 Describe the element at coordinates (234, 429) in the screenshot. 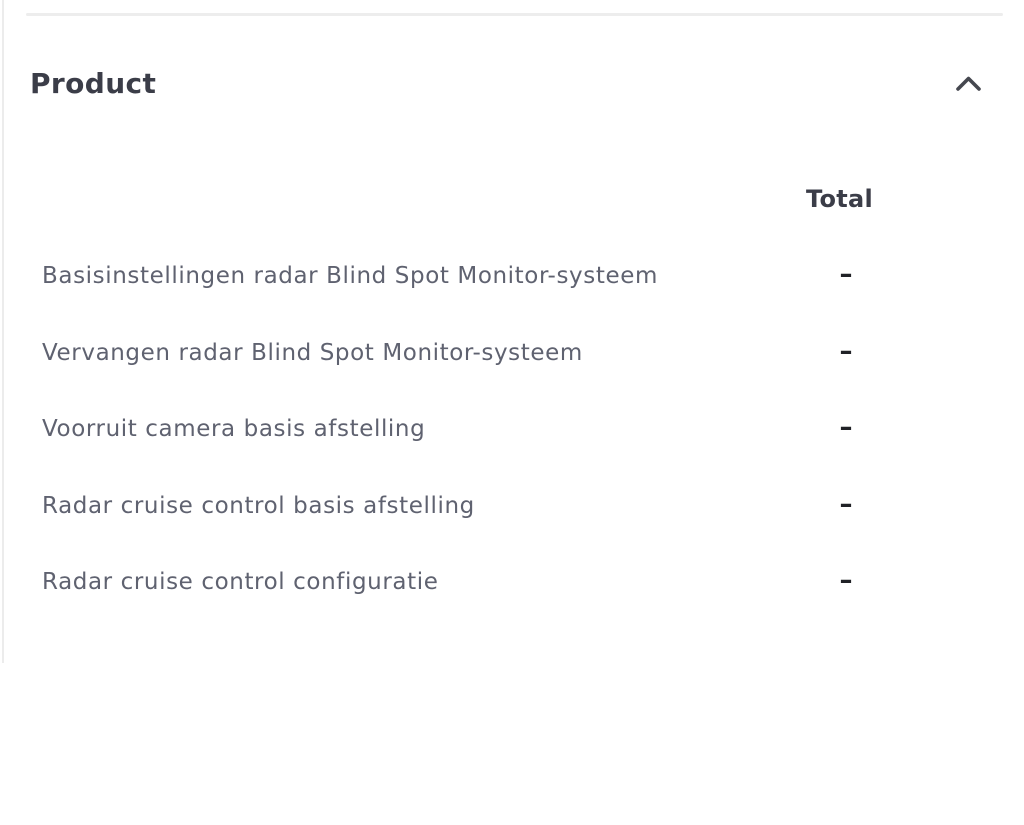

I see `product-name: Voorruit camera basis afstelling` at that location.